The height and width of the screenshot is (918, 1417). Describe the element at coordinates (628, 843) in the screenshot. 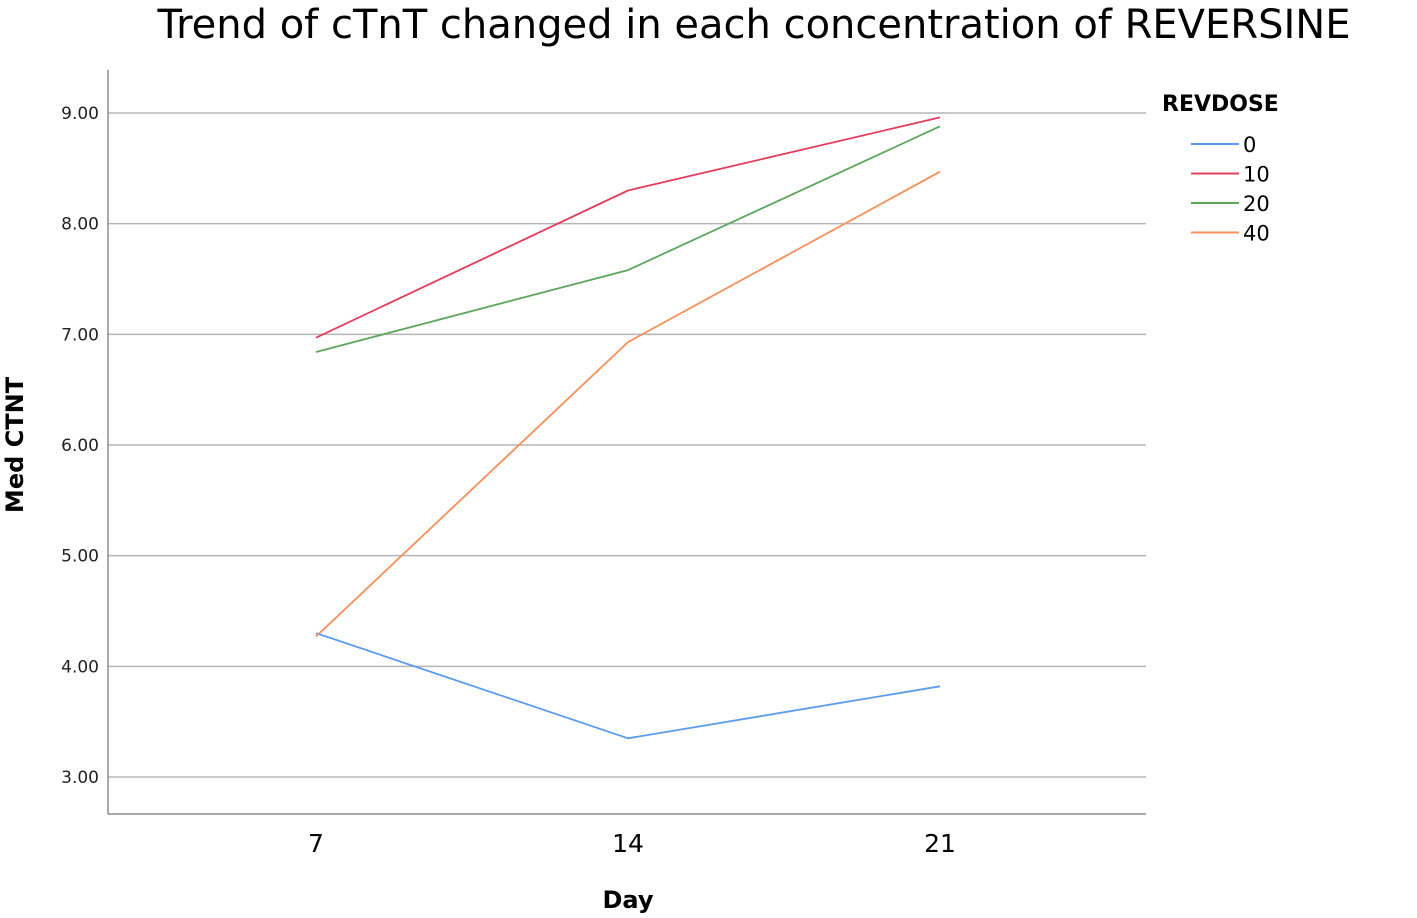

I see `x-tick-label: 14` at that location.